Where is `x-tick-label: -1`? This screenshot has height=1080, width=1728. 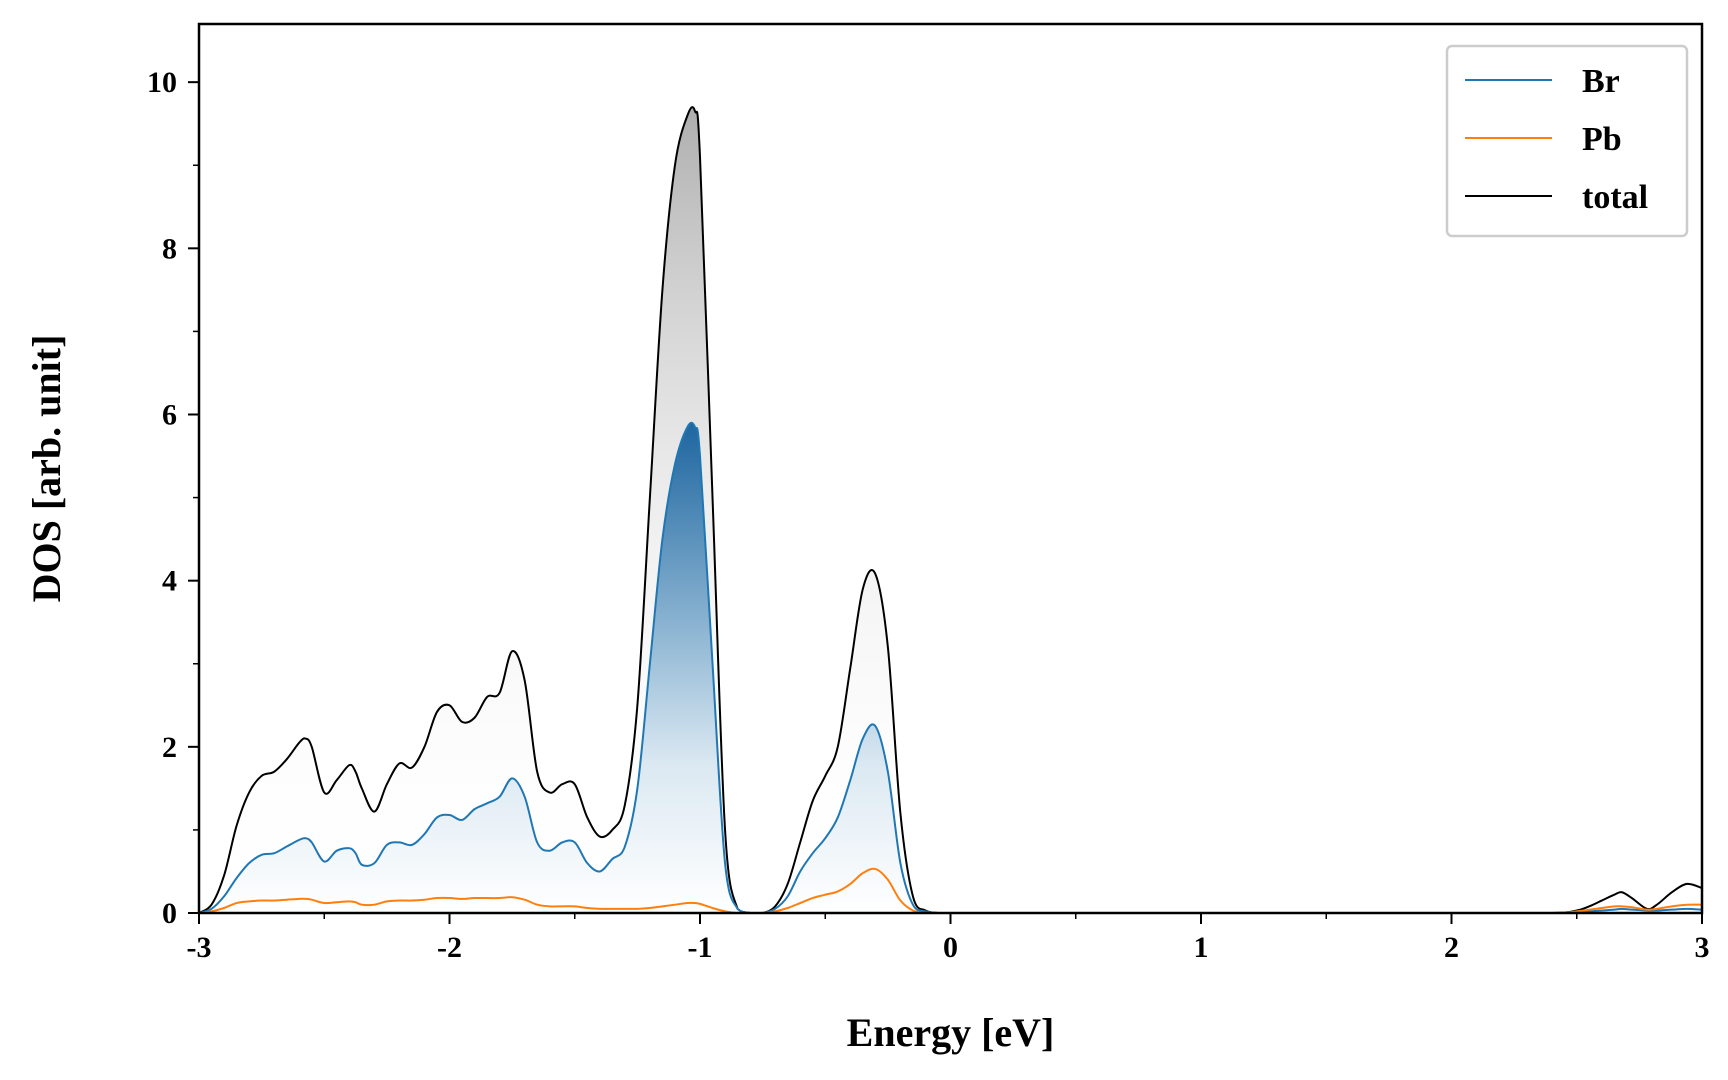 x-tick-label: -1 is located at coordinates (700, 947).